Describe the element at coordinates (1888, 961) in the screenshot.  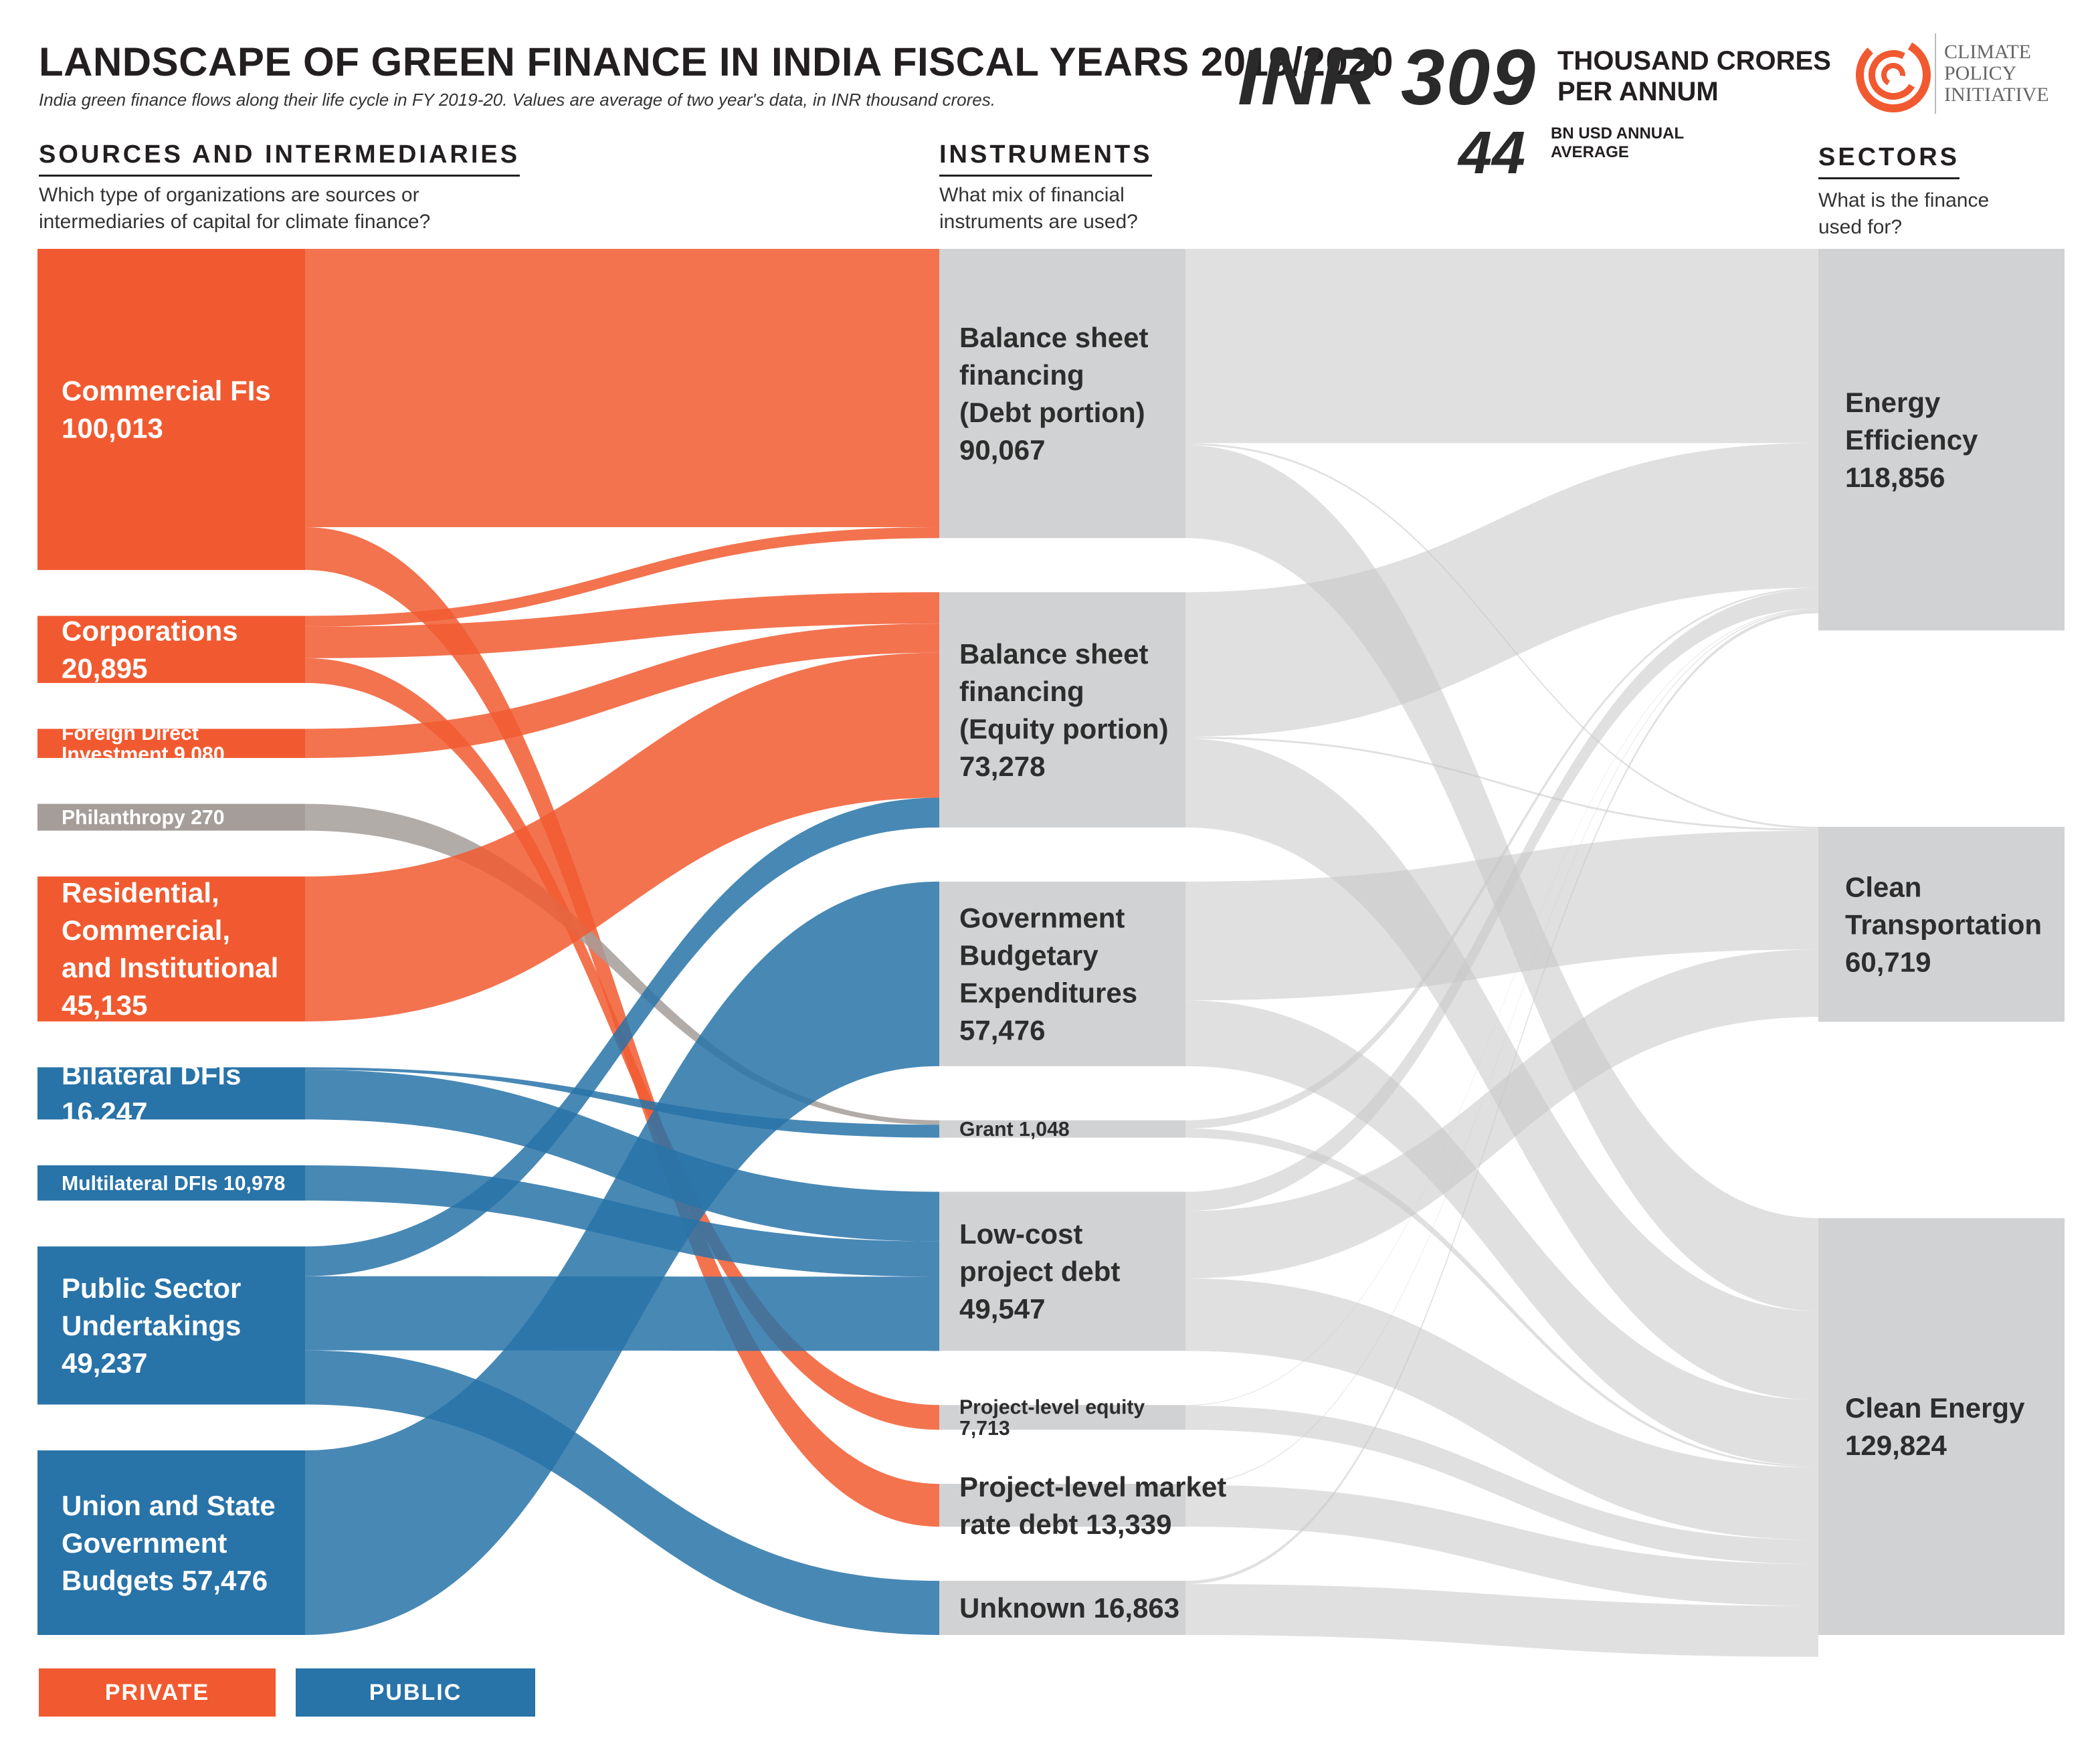
I see `sector-label-clean_transport-line-2: 60,719` at that location.